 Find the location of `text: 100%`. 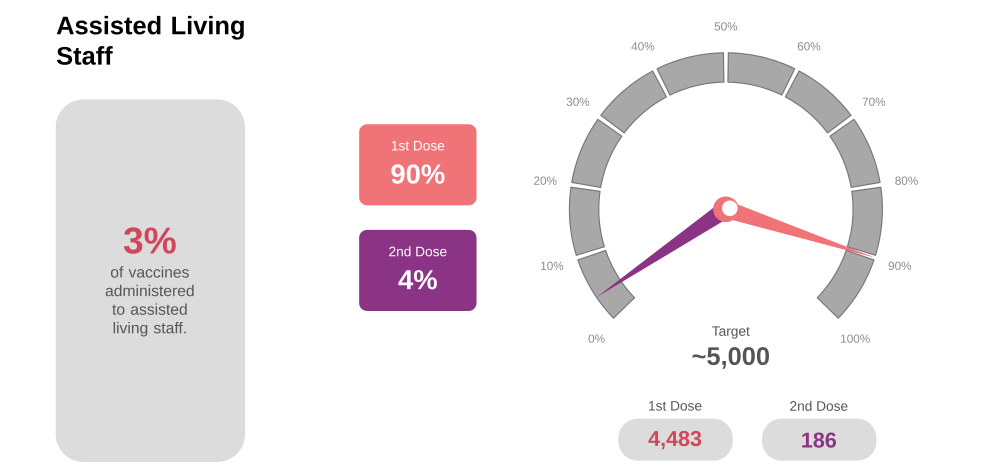

text: 100% is located at coordinates (855, 338).